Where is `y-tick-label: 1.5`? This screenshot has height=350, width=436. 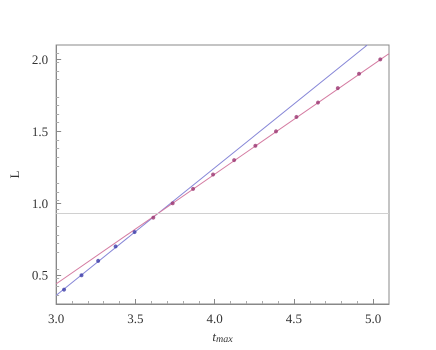 y-tick-label: 1.5 is located at coordinates (40, 131).